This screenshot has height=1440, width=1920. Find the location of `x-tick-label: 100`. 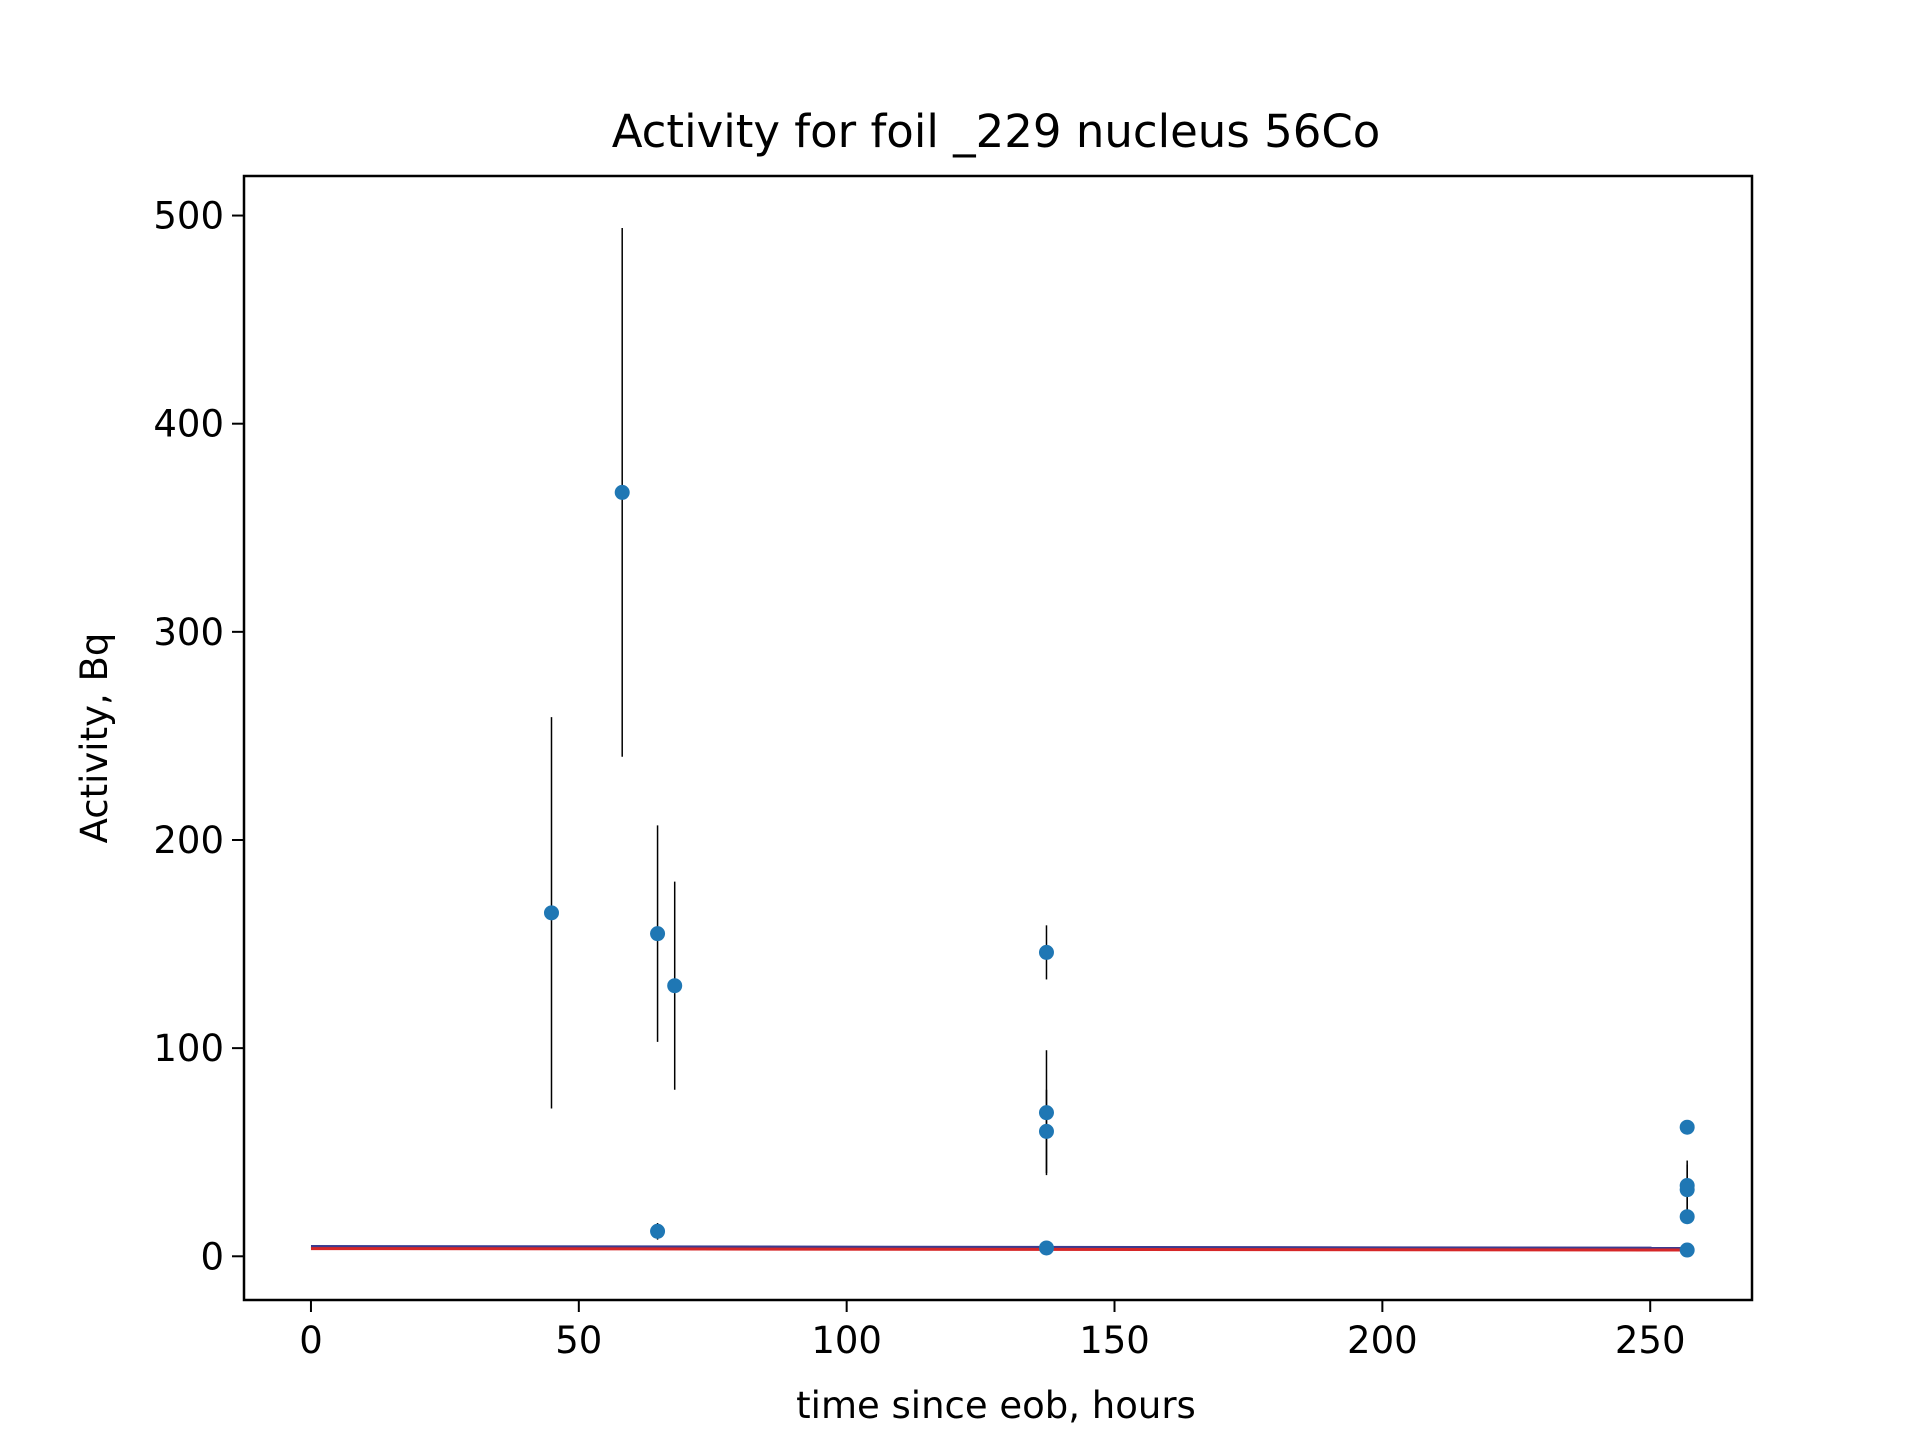

x-tick-label: 100 is located at coordinates (846, 1340).